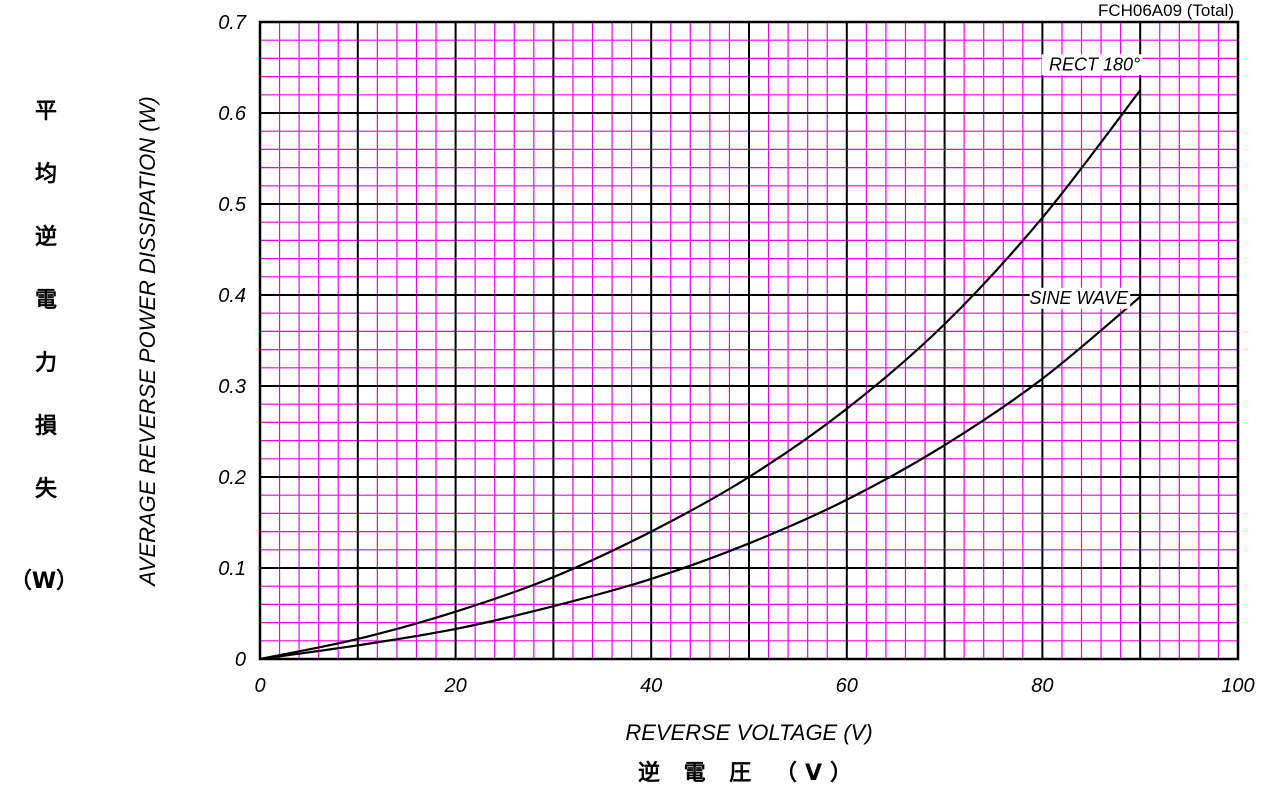 This screenshot has height=787, width=1277. I want to click on x-tick-label: 20, so click(454, 686).